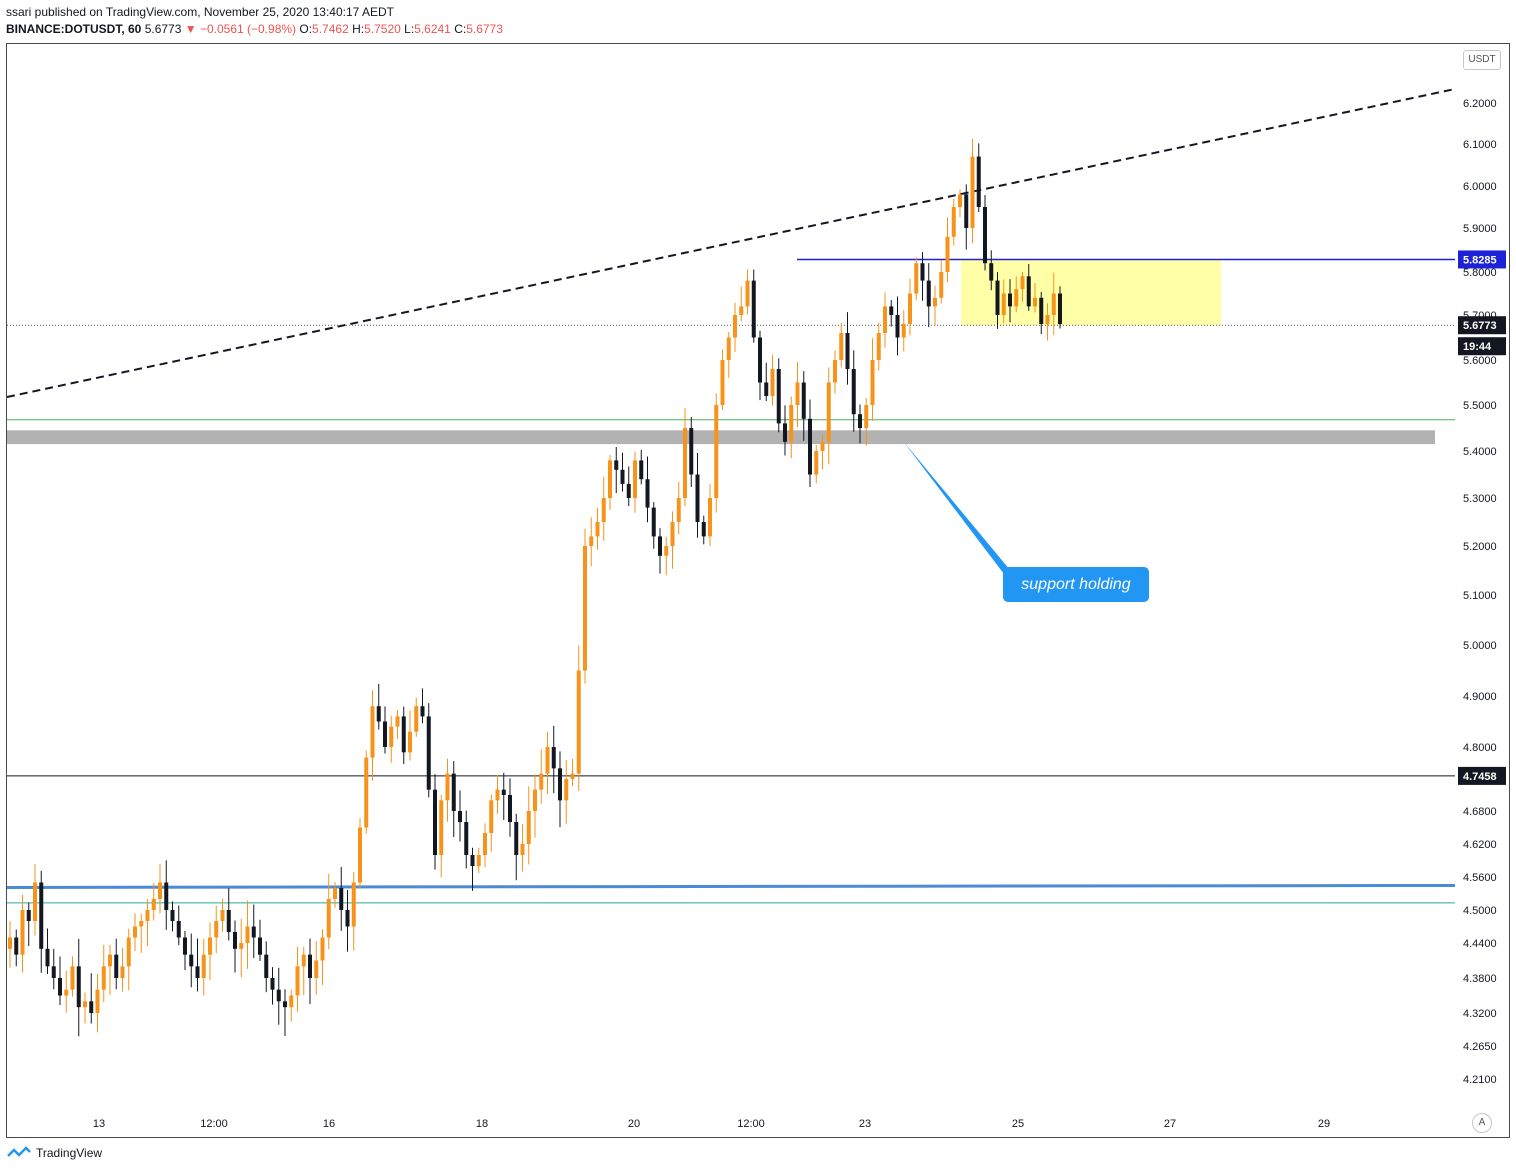  Describe the element at coordinates (1480, 145) in the screenshot. I see `y-tick-label-1: 6.1000` at that location.